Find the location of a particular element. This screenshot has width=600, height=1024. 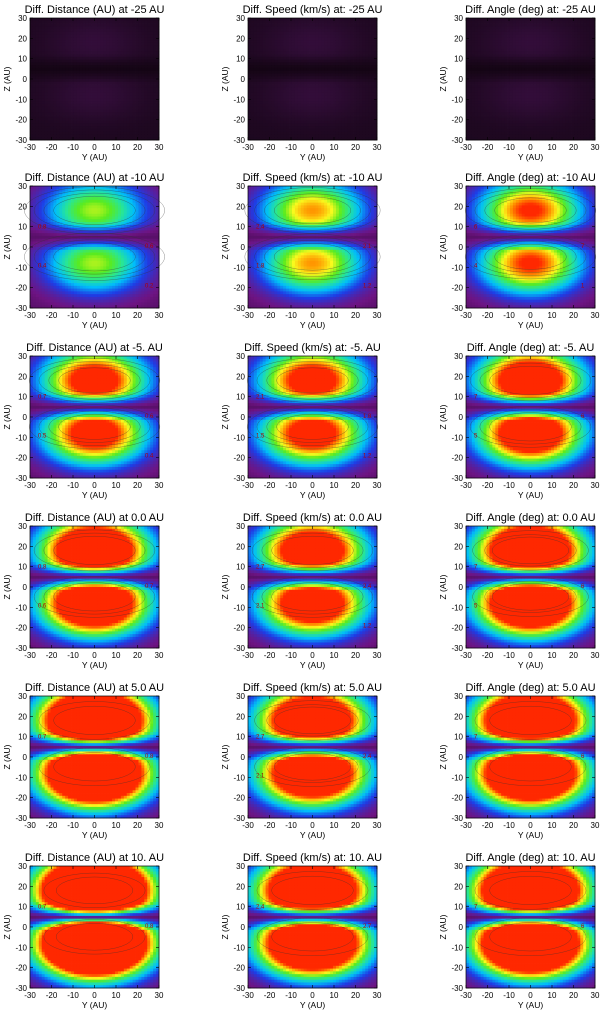

y-tick-label: 0 is located at coordinates (25, 79).